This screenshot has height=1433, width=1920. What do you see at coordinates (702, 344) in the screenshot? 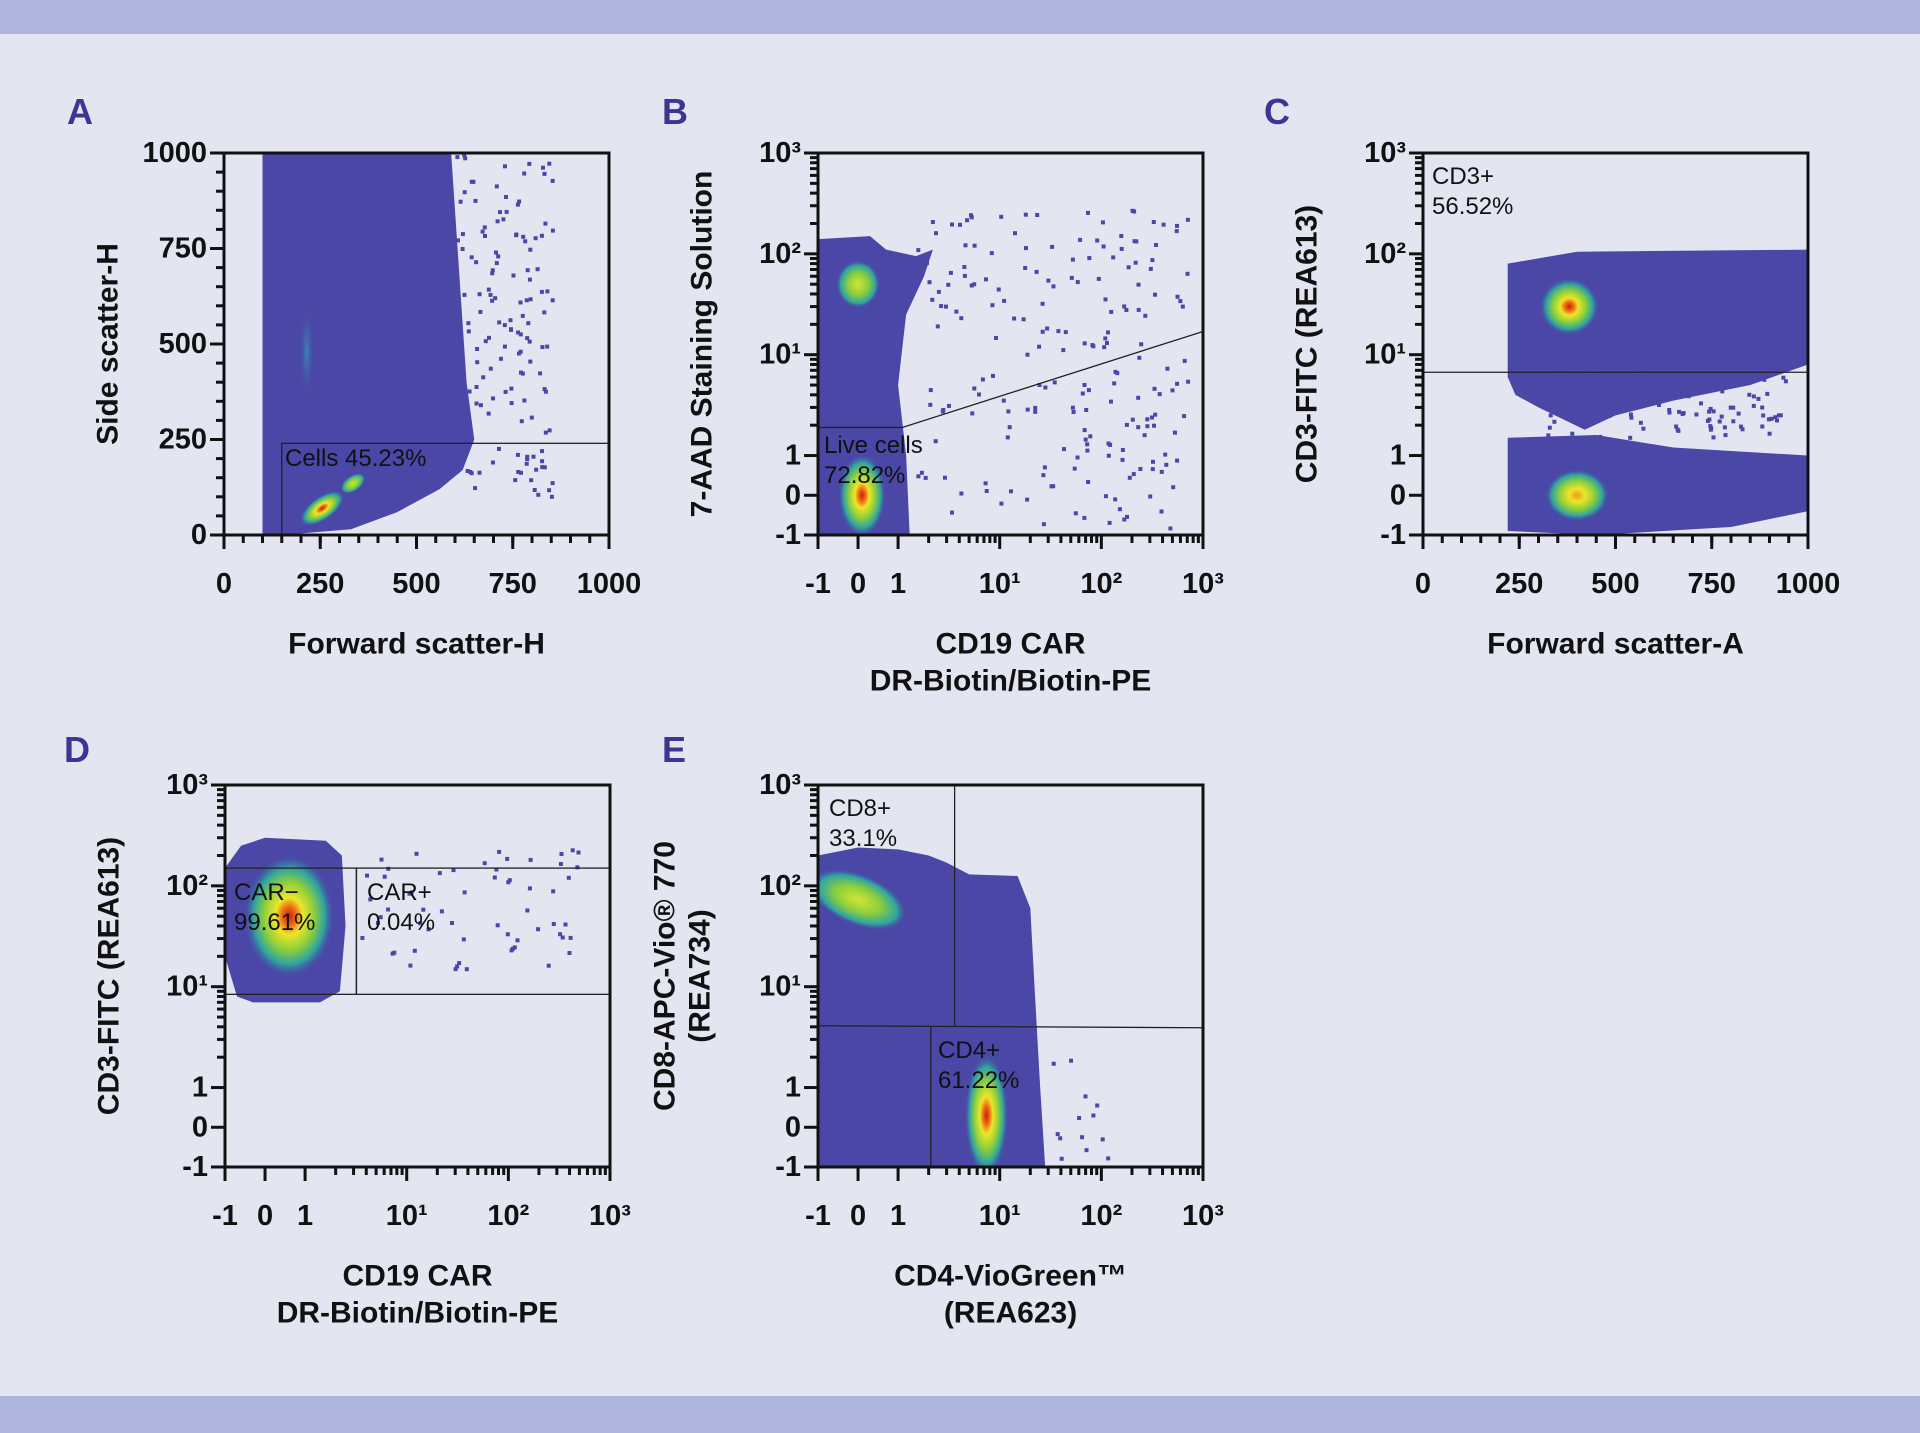
I see `y-axis-title: 7-AAD Staining Solution` at bounding box center [702, 344].